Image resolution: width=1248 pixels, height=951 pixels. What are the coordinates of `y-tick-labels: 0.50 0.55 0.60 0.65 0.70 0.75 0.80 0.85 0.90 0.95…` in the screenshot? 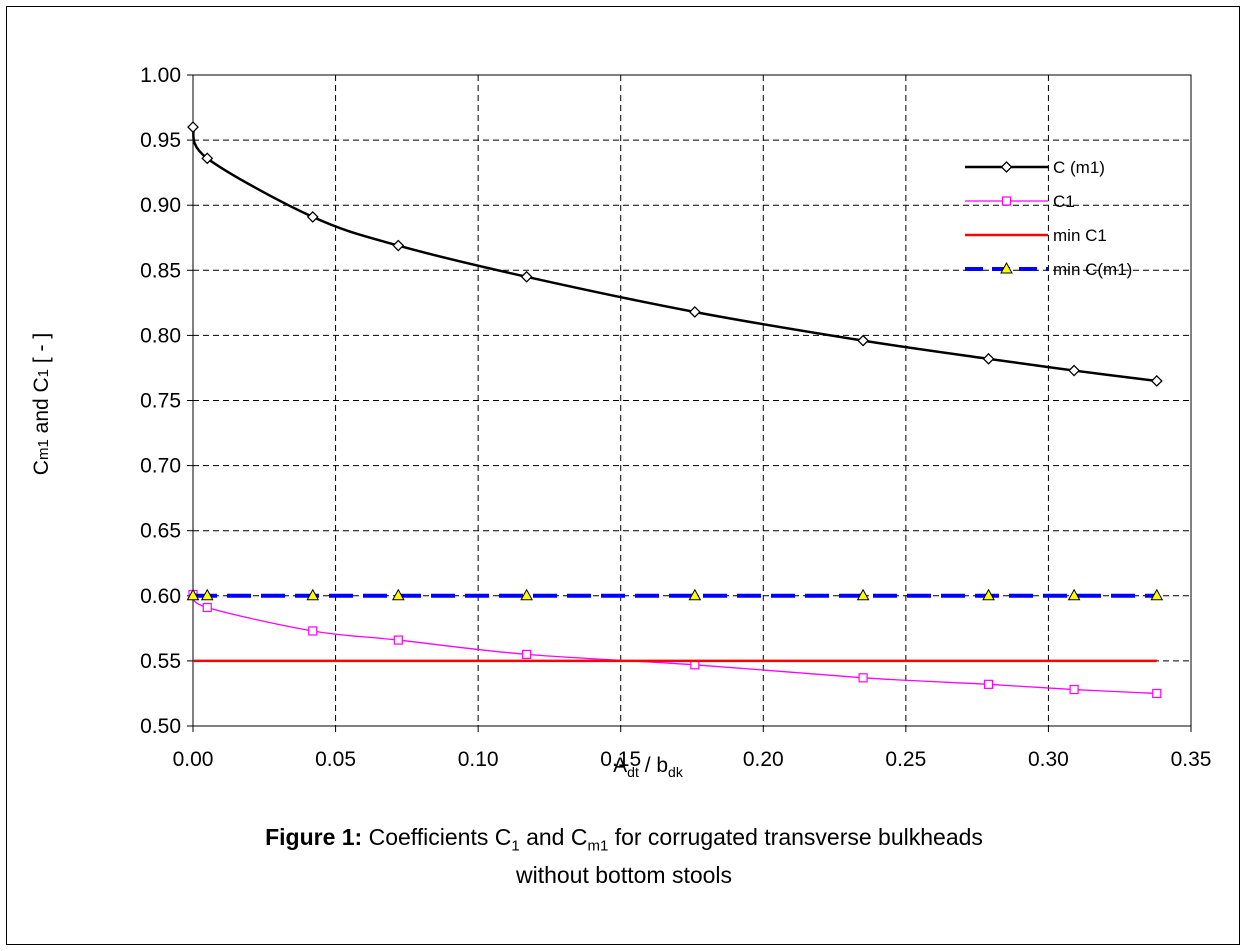 It's located at (160, 401).